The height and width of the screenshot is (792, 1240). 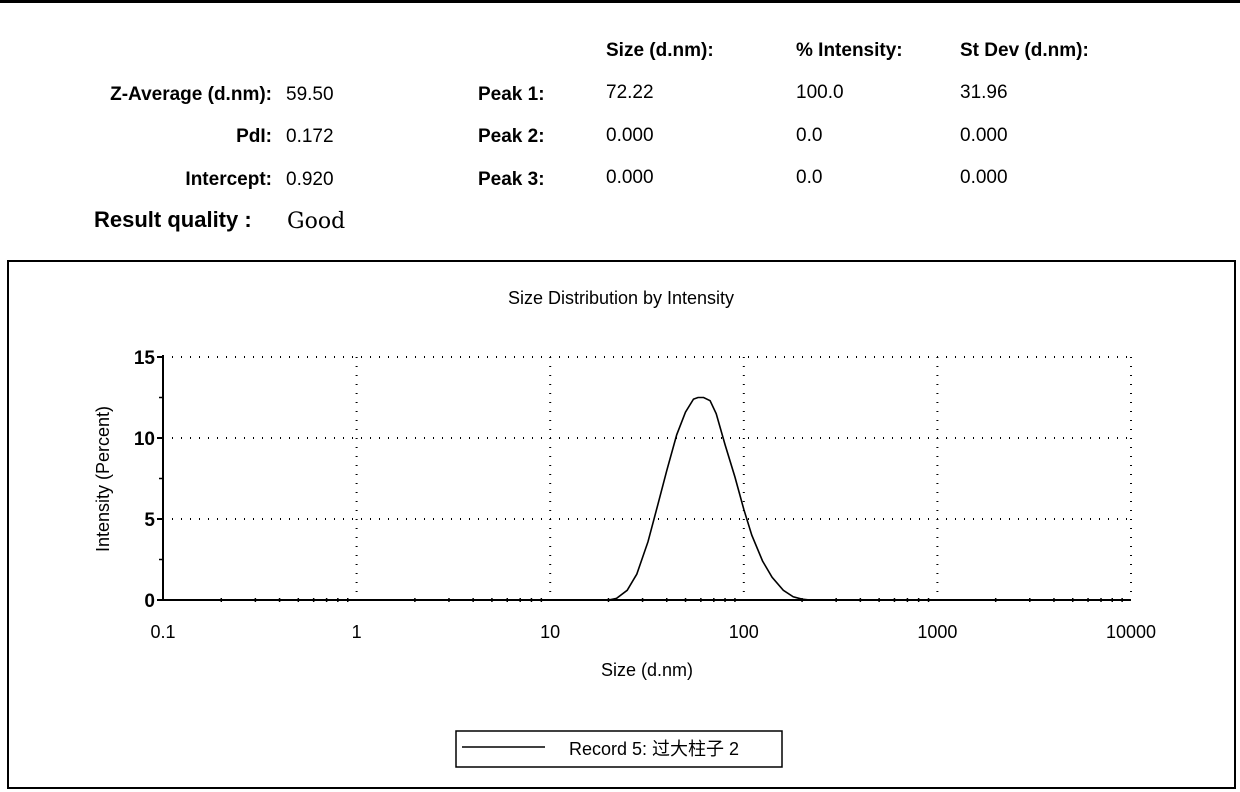 I want to click on y-tick-label: 15, so click(x=145, y=358).